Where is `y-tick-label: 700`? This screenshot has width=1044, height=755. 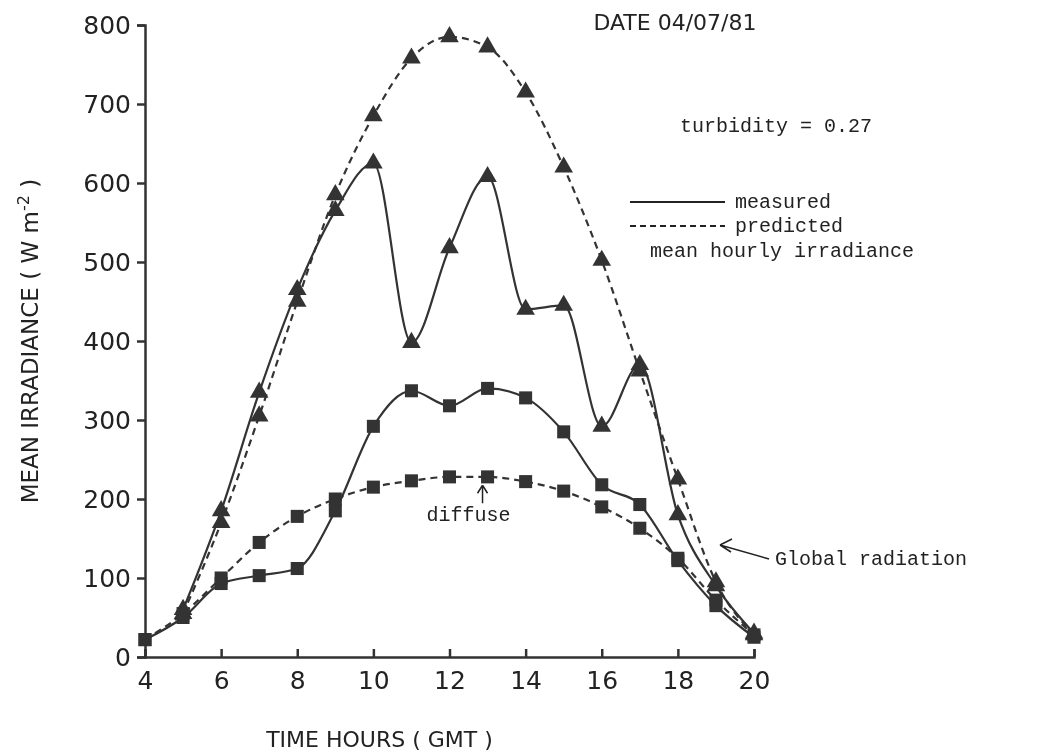
y-tick-label: 700 is located at coordinates (107, 104).